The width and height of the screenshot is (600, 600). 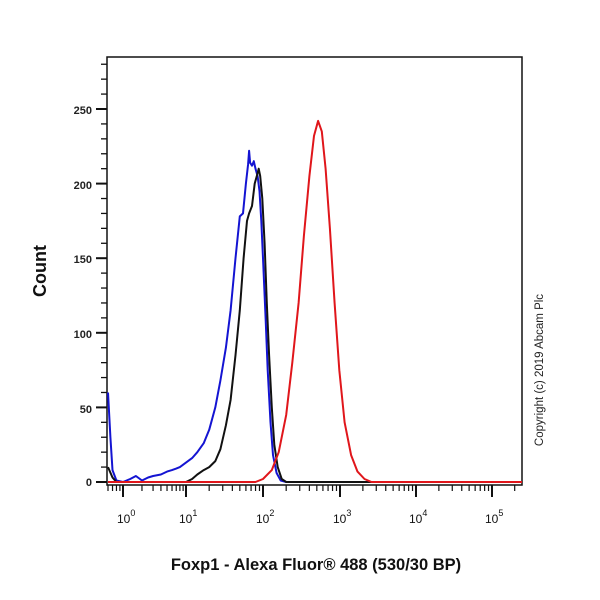 What do you see at coordinates (89, 483) in the screenshot?
I see `y-tick-label-0: 0` at bounding box center [89, 483].